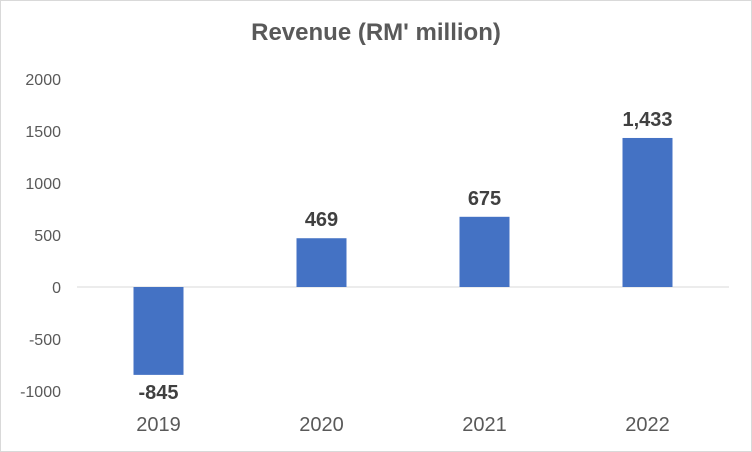  What do you see at coordinates (484, 199) in the screenshot?
I see `data-label: 675` at bounding box center [484, 199].